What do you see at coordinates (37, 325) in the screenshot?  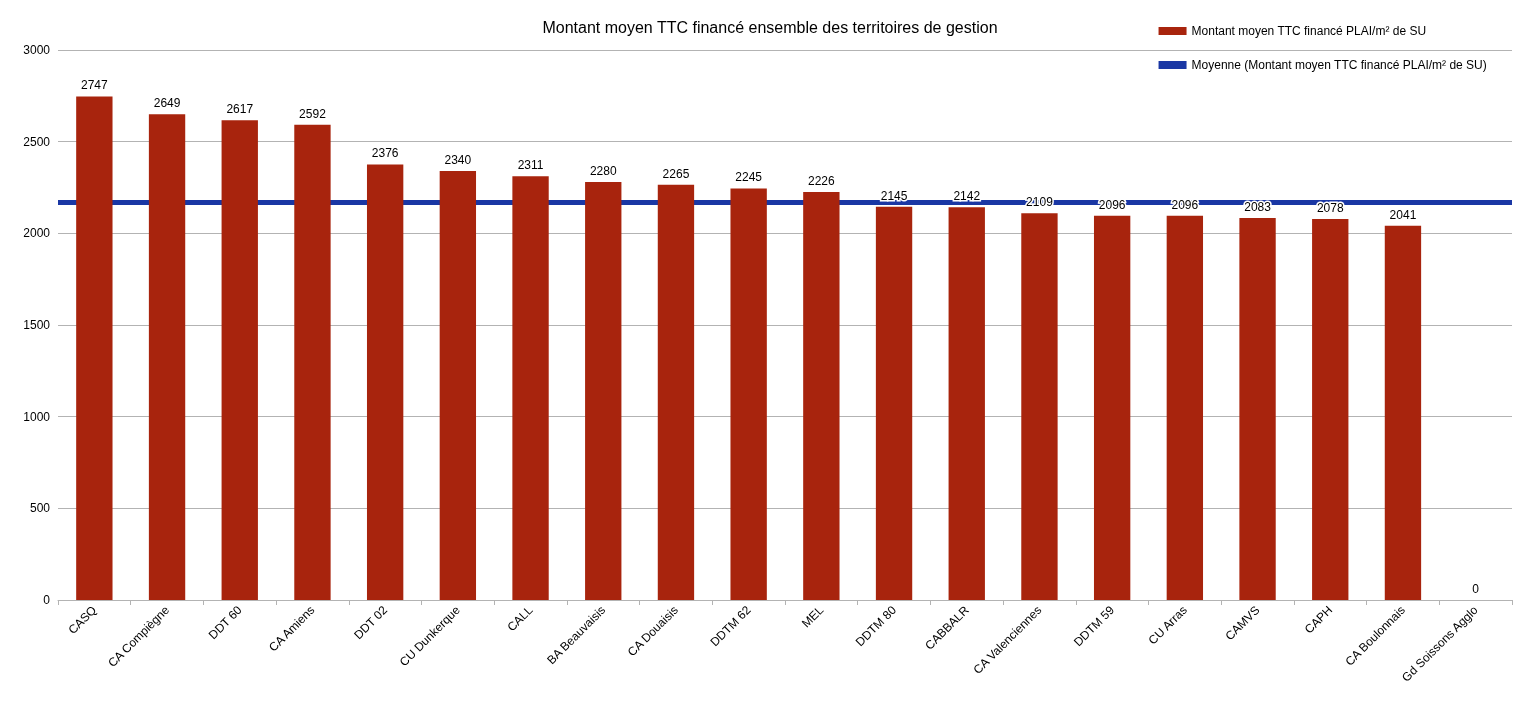 I see `y-tick-label: 1500` at bounding box center [37, 325].